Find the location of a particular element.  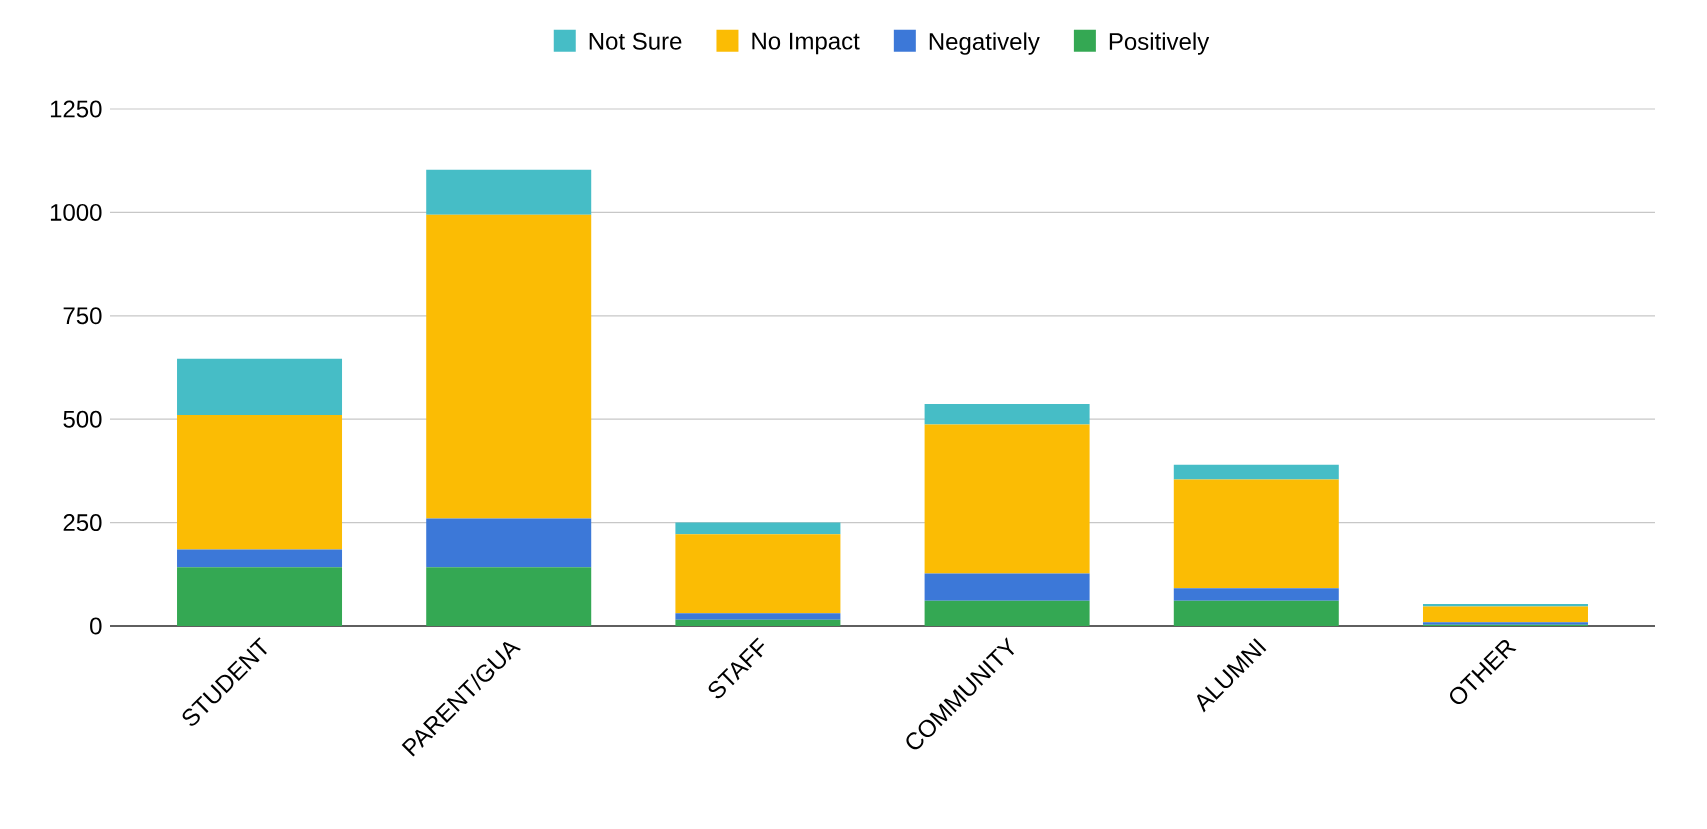

y-tick-label: 500 is located at coordinates (82, 419).